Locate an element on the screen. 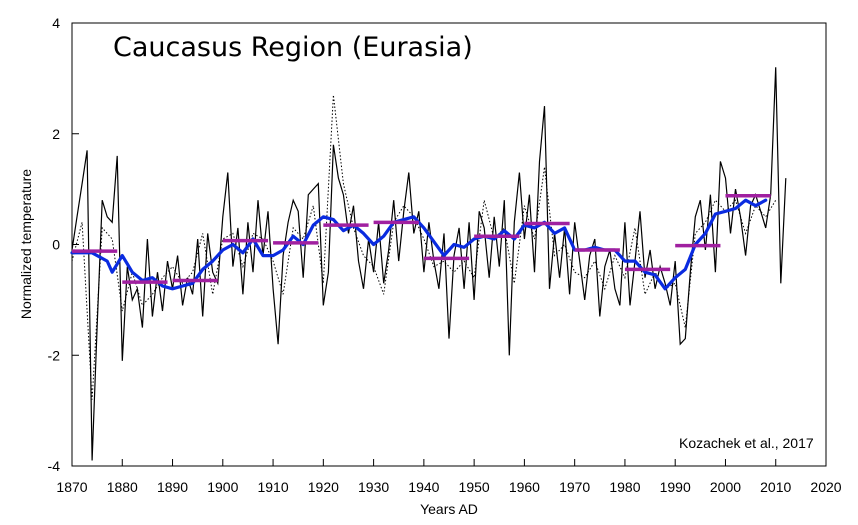  x-tick-label: 1970 is located at coordinates (574, 487).